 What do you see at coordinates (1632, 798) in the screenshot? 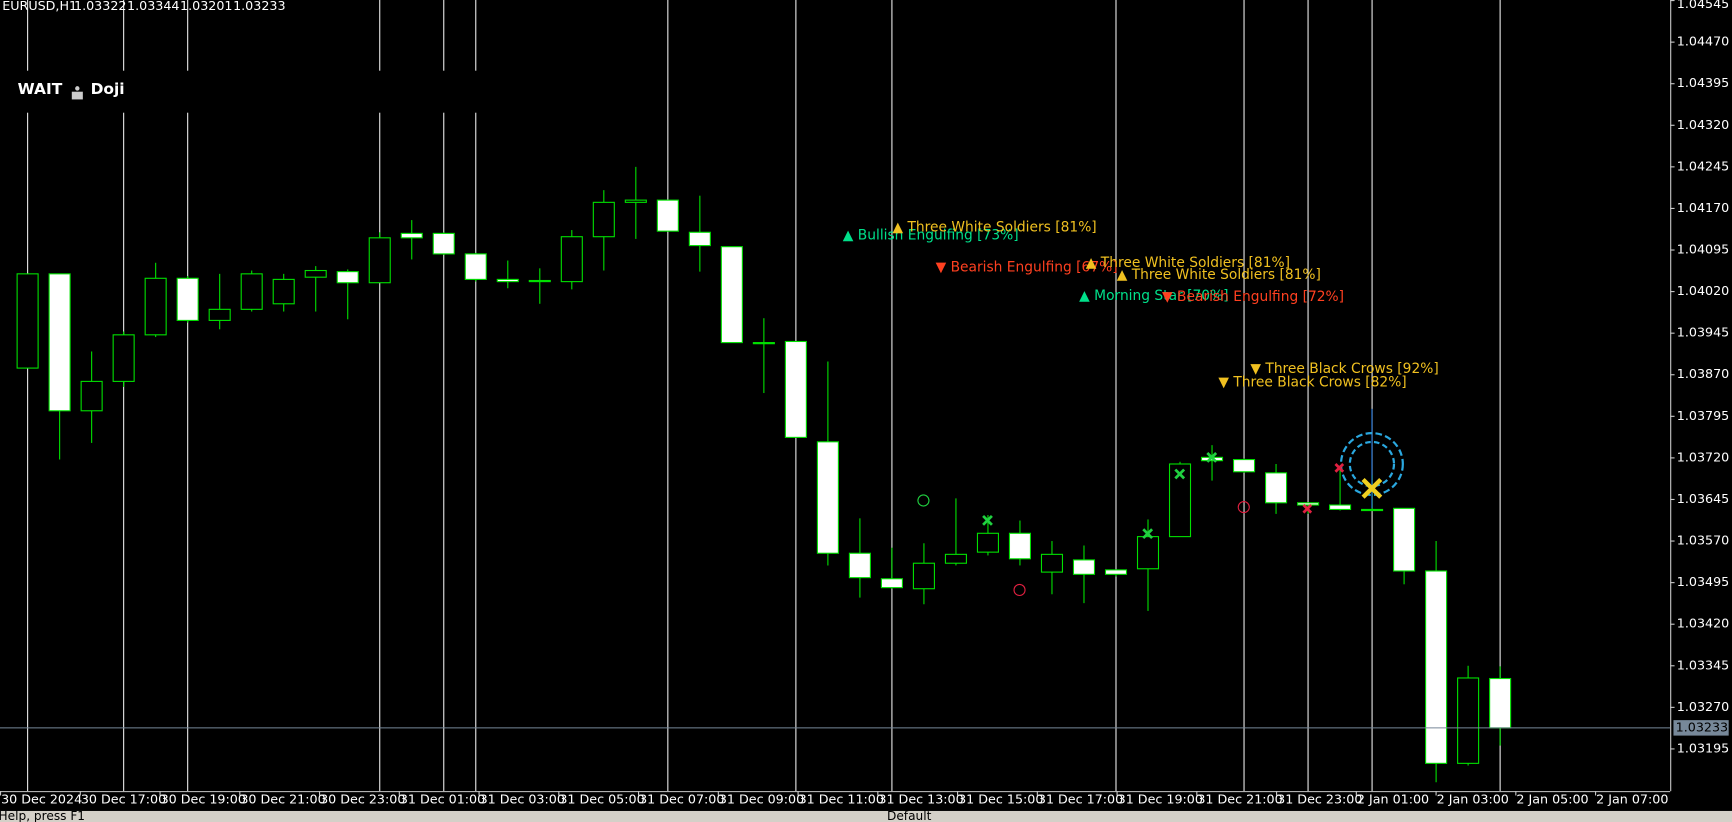
I see `x-tick-label: 2 Jan 07:00` at bounding box center [1632, 798].